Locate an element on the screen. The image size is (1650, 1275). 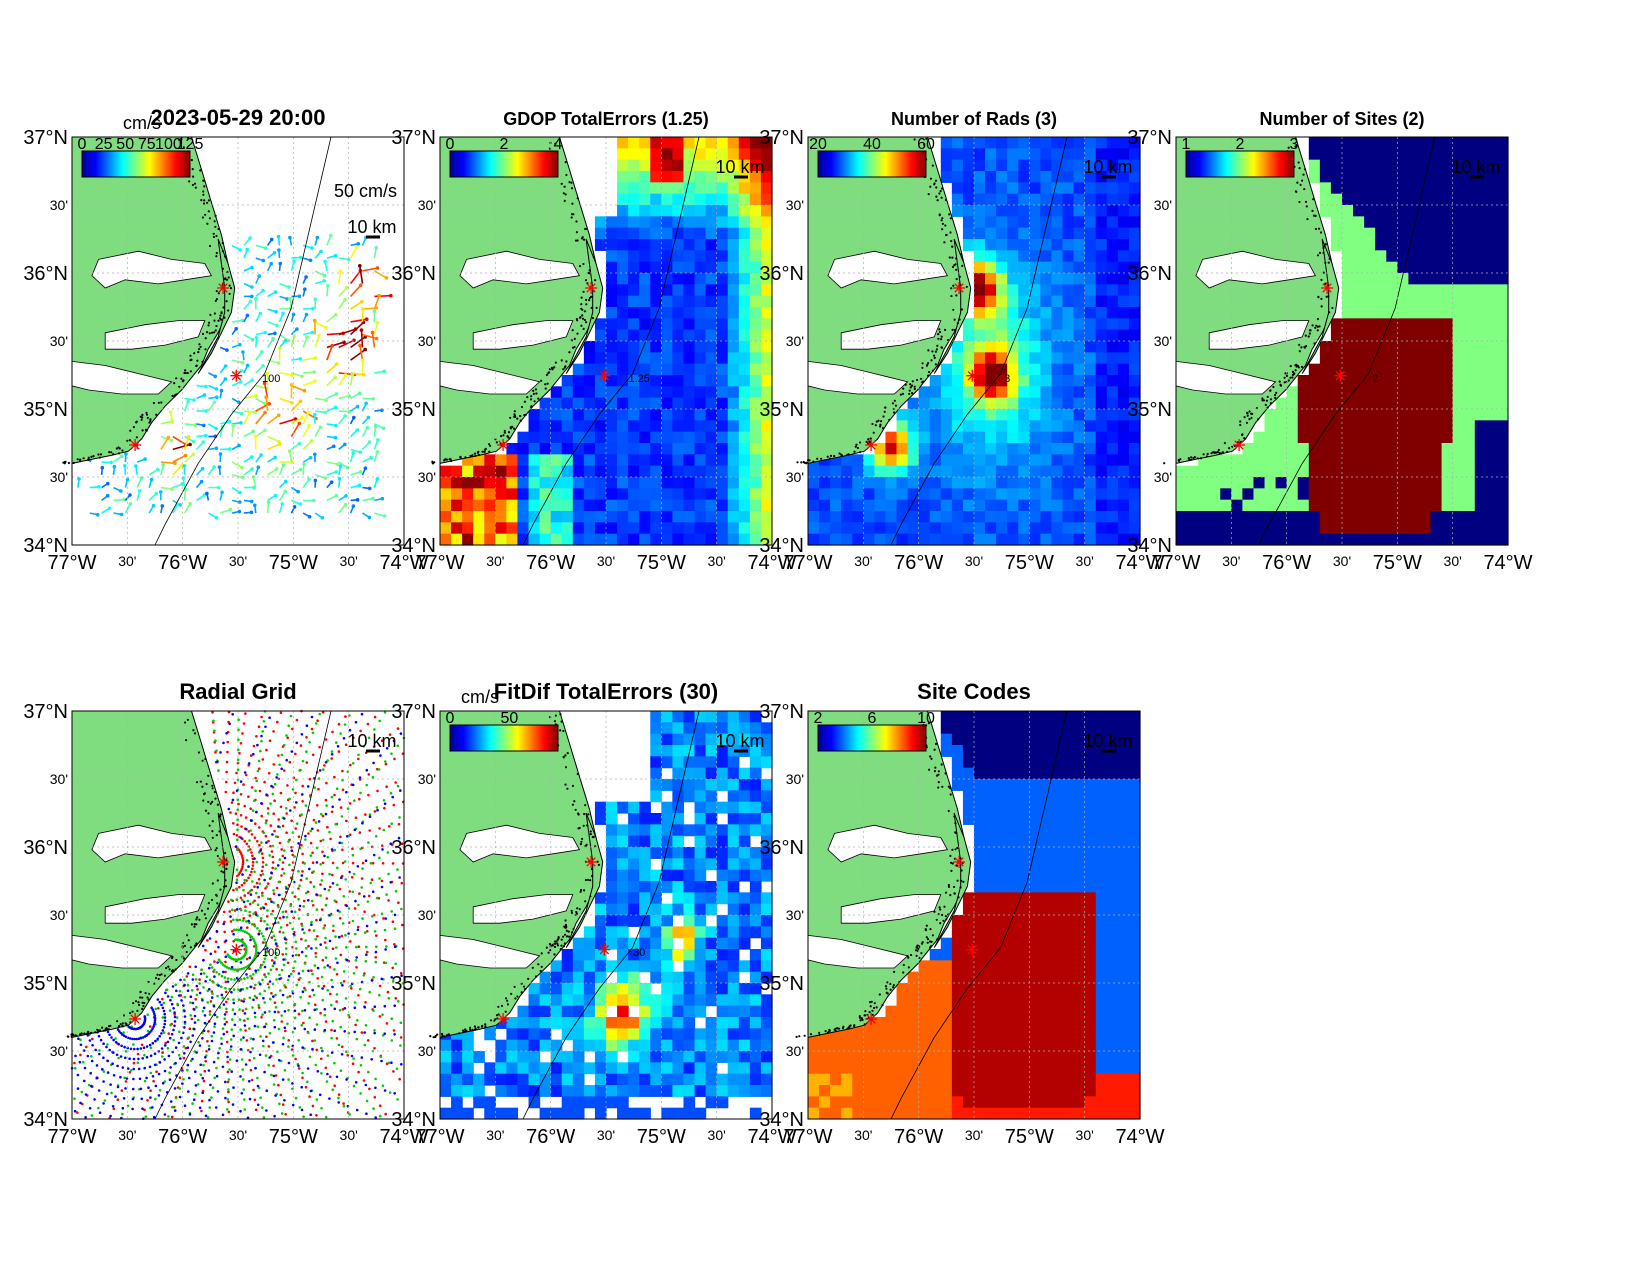
current-arrow-head is located at coordinates (335, 437).